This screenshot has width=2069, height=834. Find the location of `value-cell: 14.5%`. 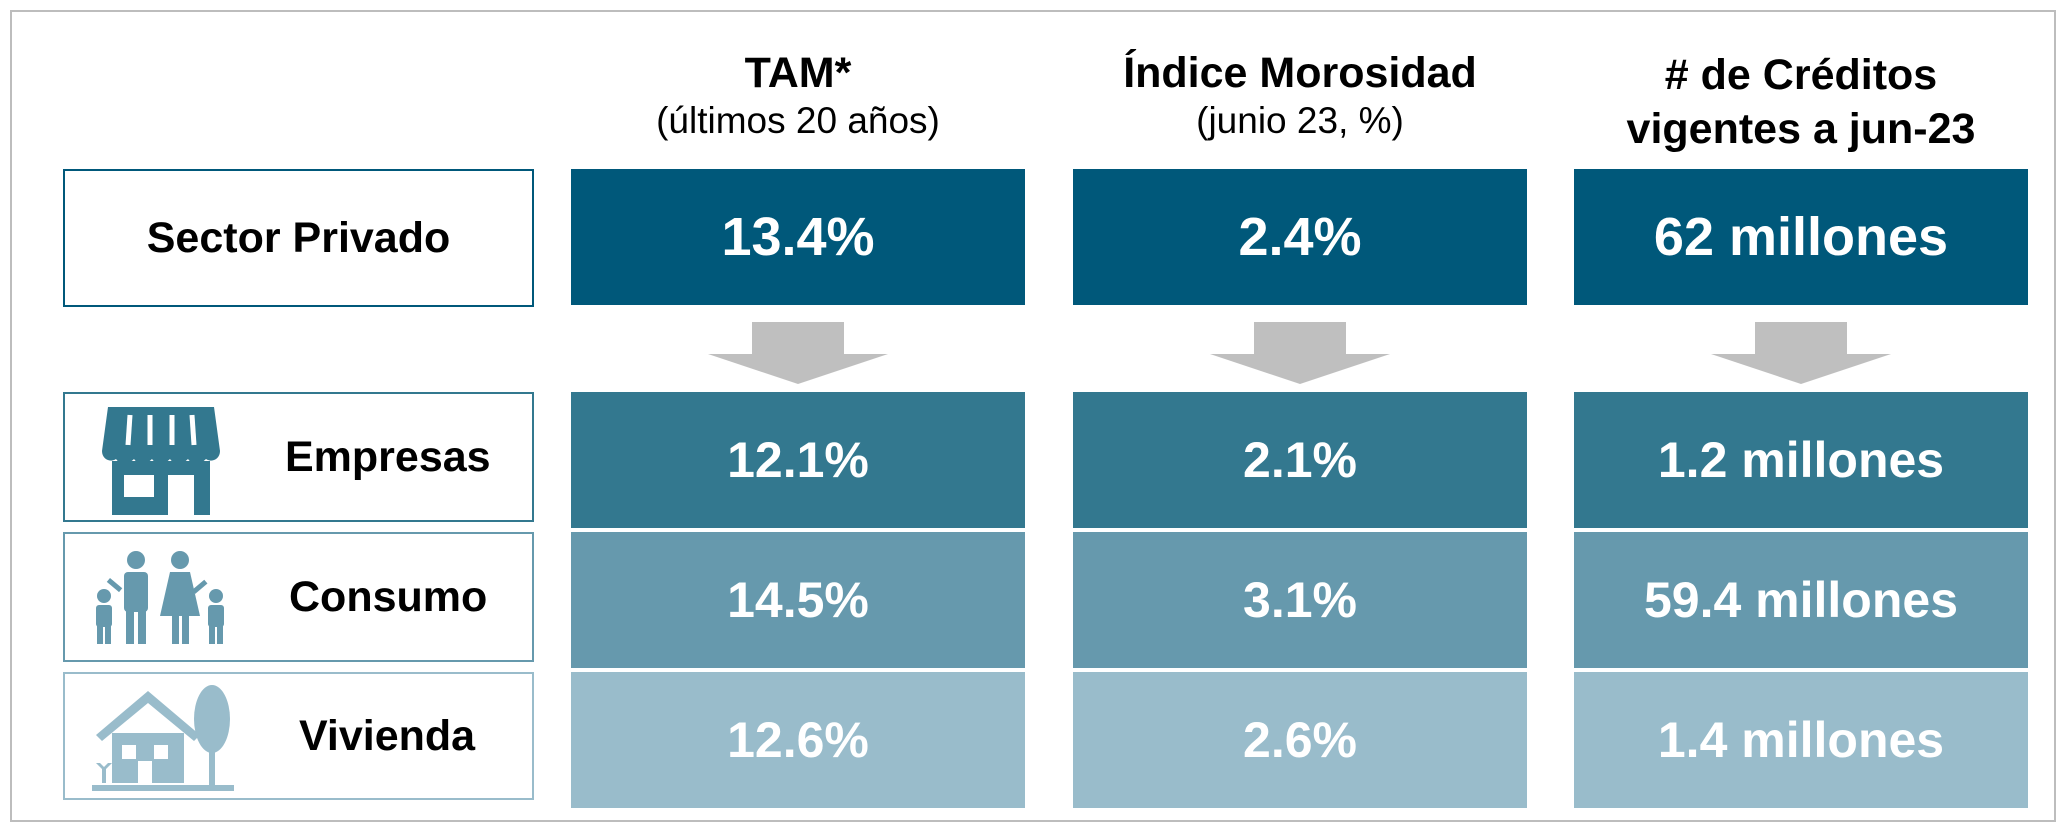

value-cell: 14.5% is located at coordinates (798, 600).